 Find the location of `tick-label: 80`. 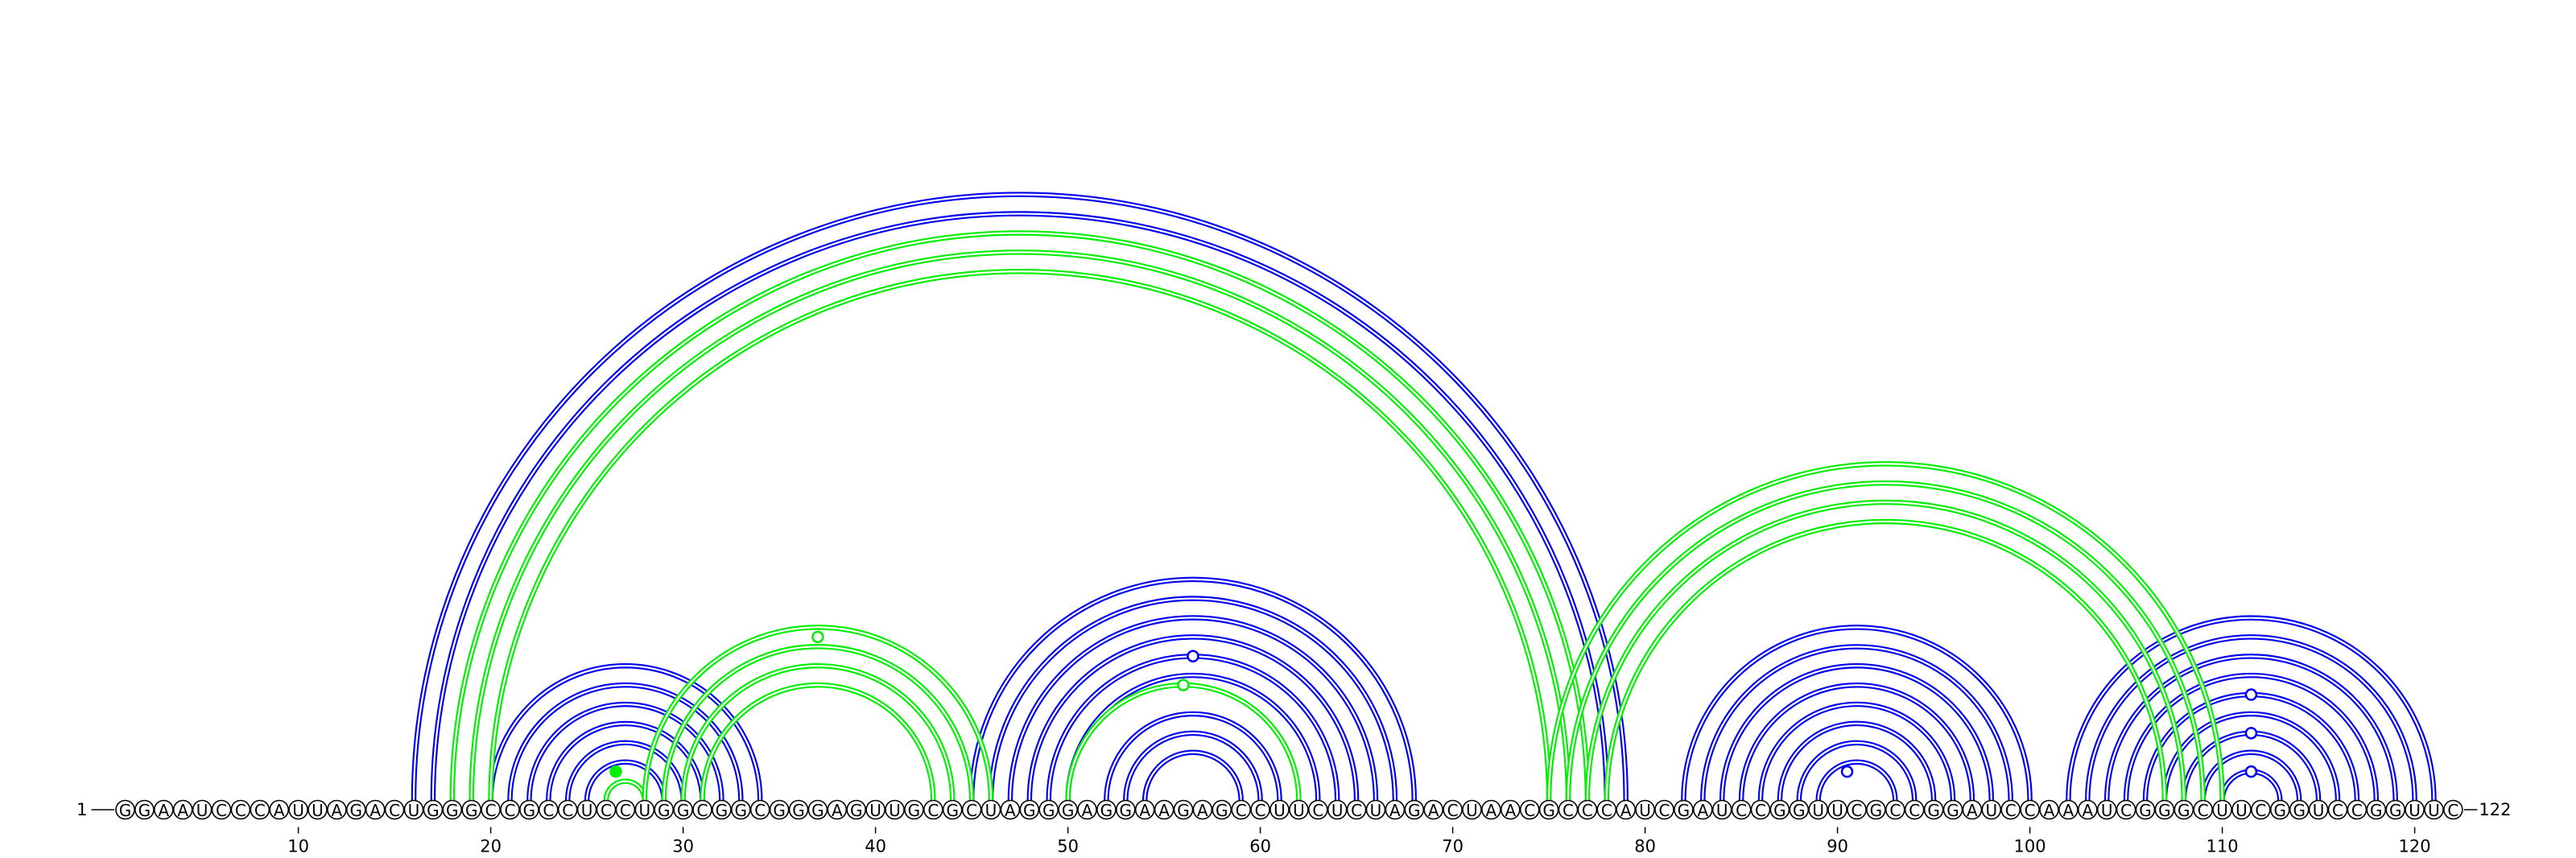

tick-label: 80 is located at coordinates (1645, 847).